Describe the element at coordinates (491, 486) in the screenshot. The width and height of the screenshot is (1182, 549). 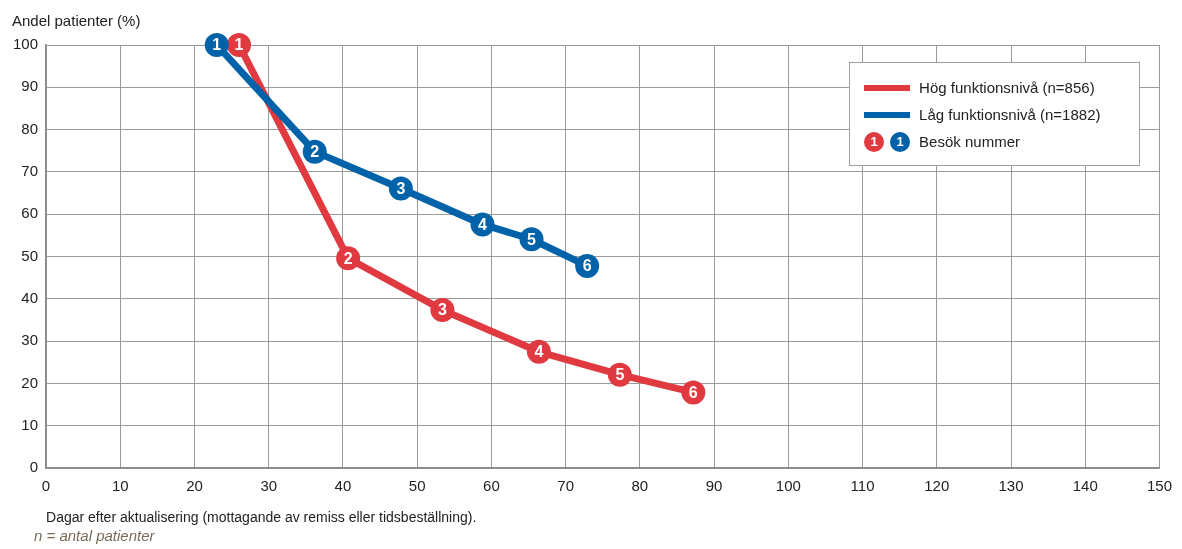
I see `x-tick-label: 60` at that location.